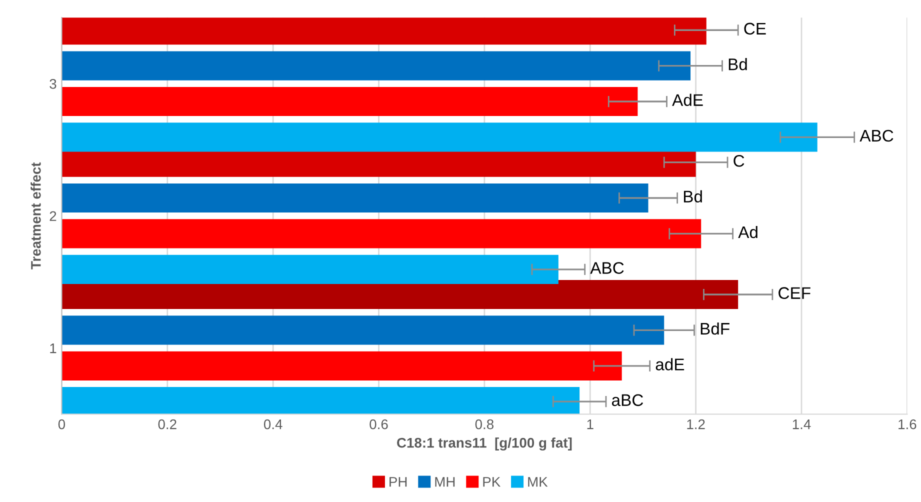 Image resolution: width=921 pixels, height=502 pixels. I want to click on data-label: aBC, so click(628, 400).